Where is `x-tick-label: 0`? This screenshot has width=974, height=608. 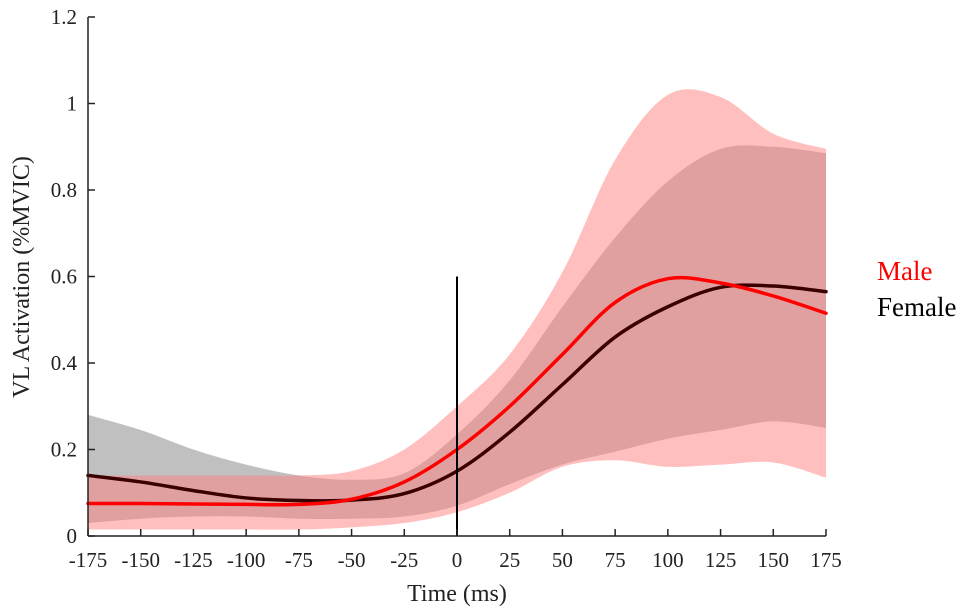
x-tick-label: 0 is located at coordinates (457, 560).